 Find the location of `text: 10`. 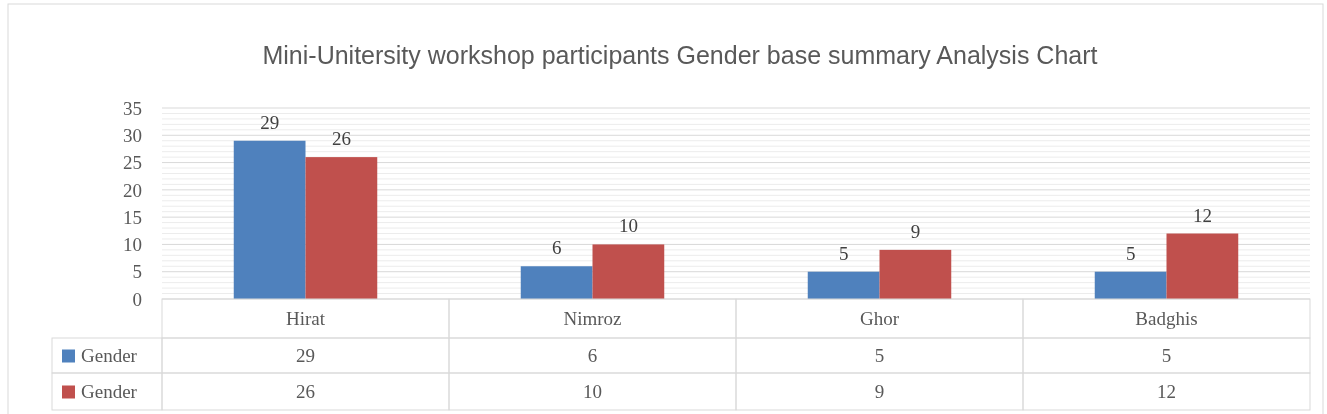

text: 10 is located at coordinates (592, 392).